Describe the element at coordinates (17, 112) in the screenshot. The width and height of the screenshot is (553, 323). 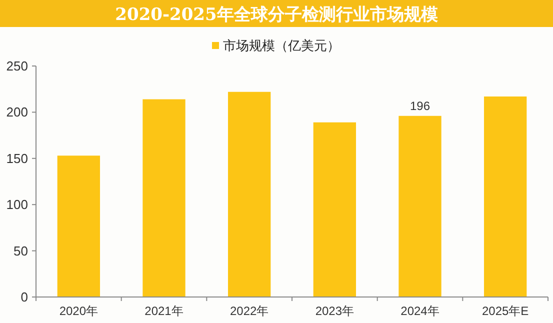
I see `y-tick-label: 200` at that location.